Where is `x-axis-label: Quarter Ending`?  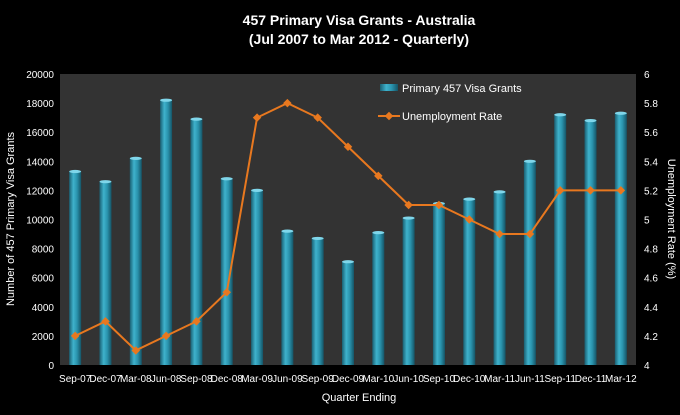
x-axis-label: Quarter Ending is located at coordinates (359, 398).